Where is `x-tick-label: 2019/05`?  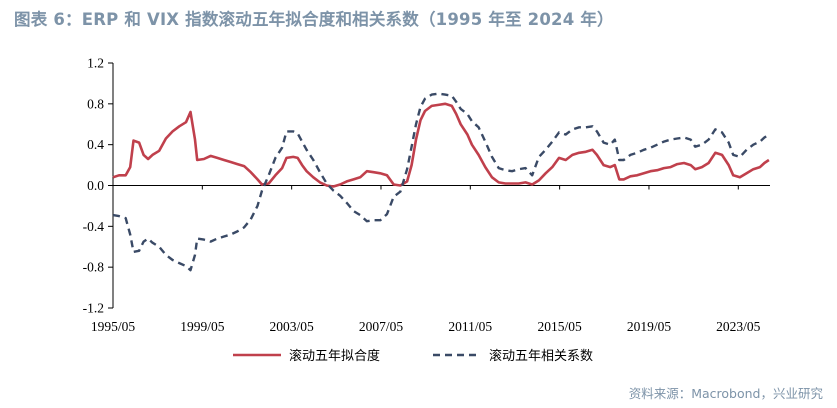 x-tick-label: 2019/05 is located at coordinates (649, 326).